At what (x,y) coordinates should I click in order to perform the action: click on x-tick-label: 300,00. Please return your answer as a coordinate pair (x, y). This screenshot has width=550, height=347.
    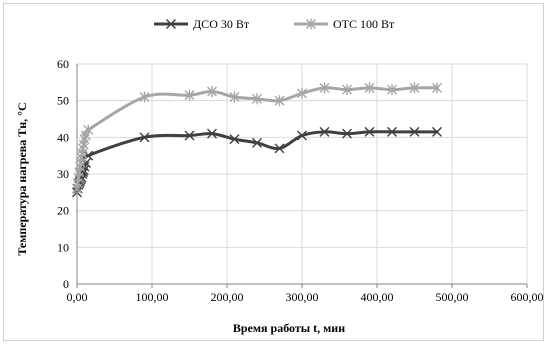
    Looking at the image, I should click on (302, 297).